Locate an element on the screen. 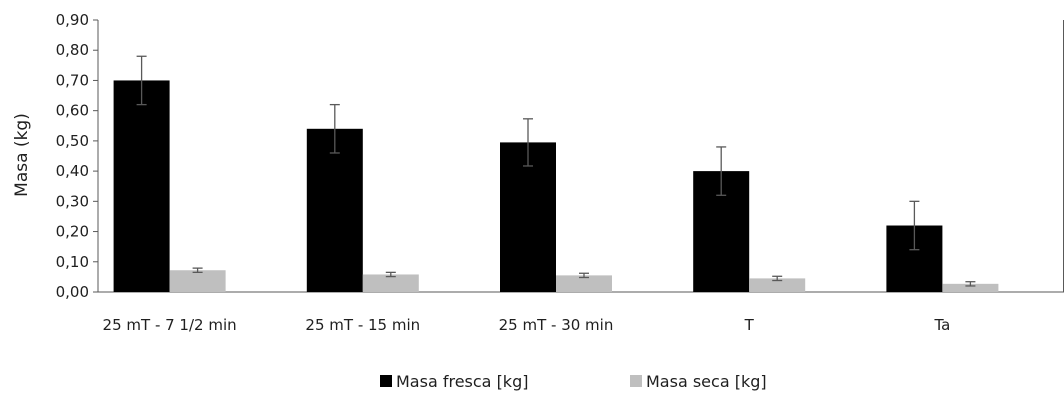 The image size is (1064, 401). x-category-label: Ta is located at coordinates (941, 325).